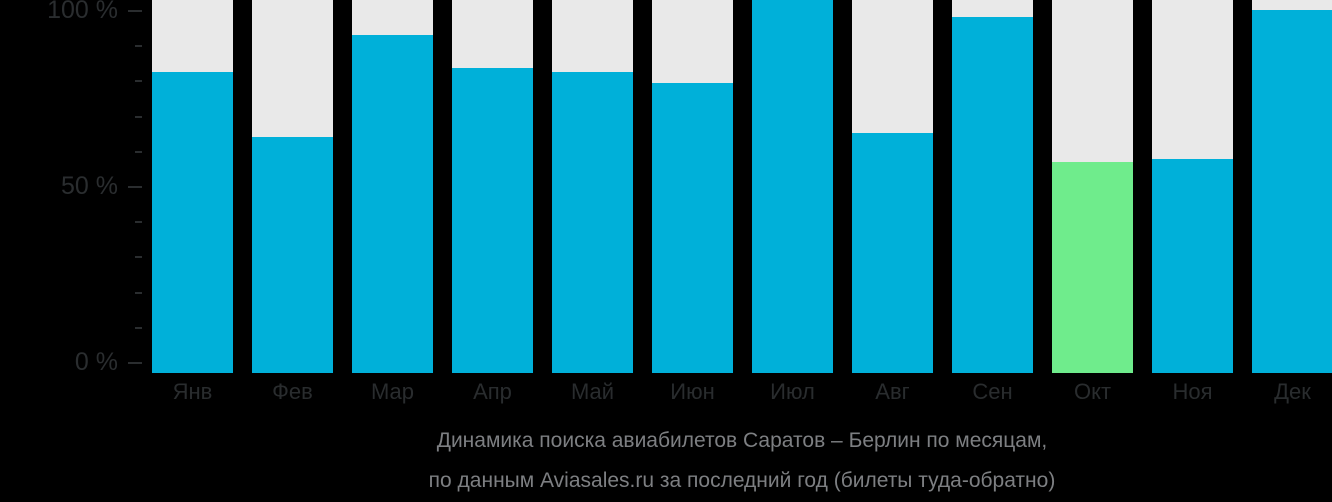  Describe the element at coordinates (192, 391) in the screenshot. I see `x-axis-label-1: Янв` at that location.